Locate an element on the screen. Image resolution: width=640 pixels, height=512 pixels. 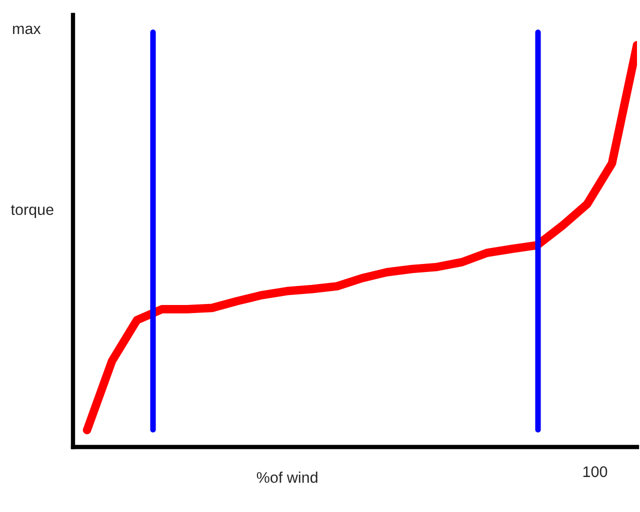
text: 100 is located at coordinates (595, 472).